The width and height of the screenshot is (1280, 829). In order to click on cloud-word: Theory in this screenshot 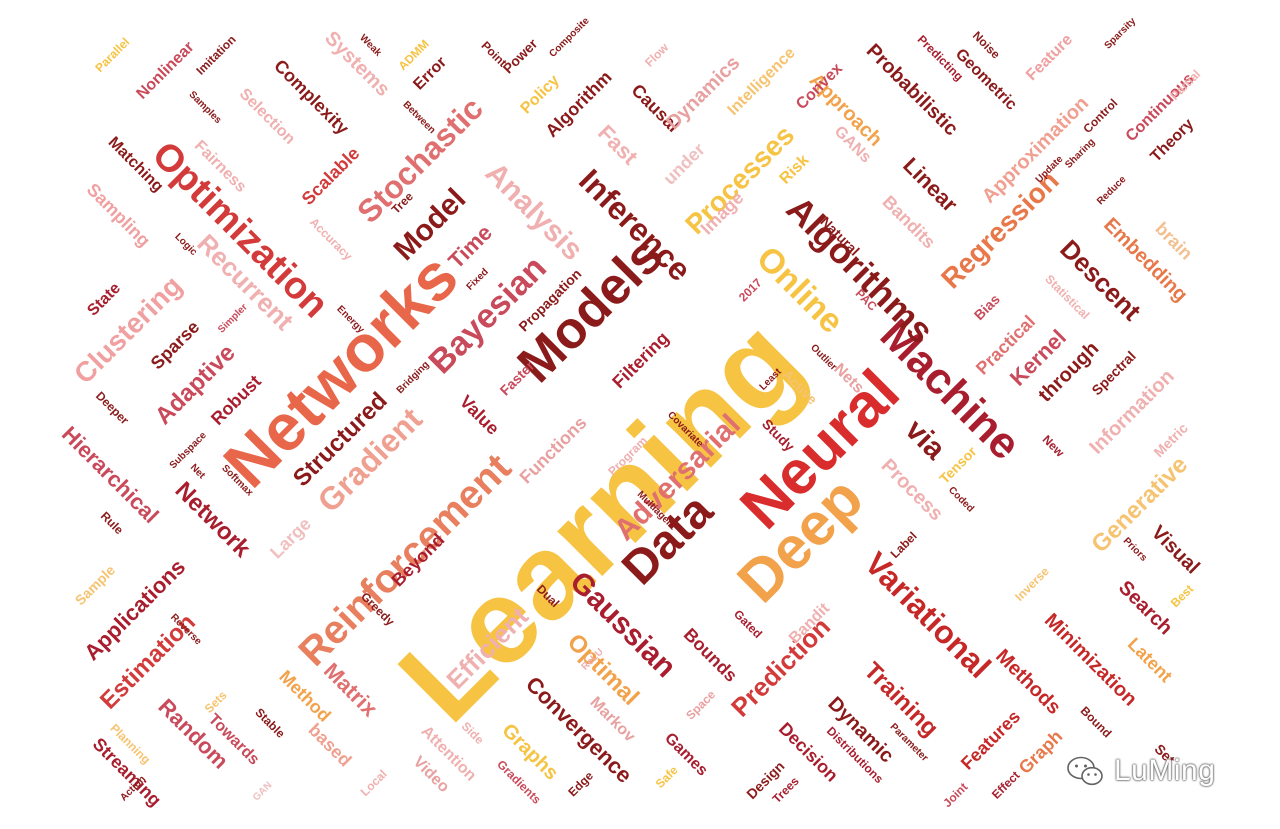, I will do `click(1171, 140)`.